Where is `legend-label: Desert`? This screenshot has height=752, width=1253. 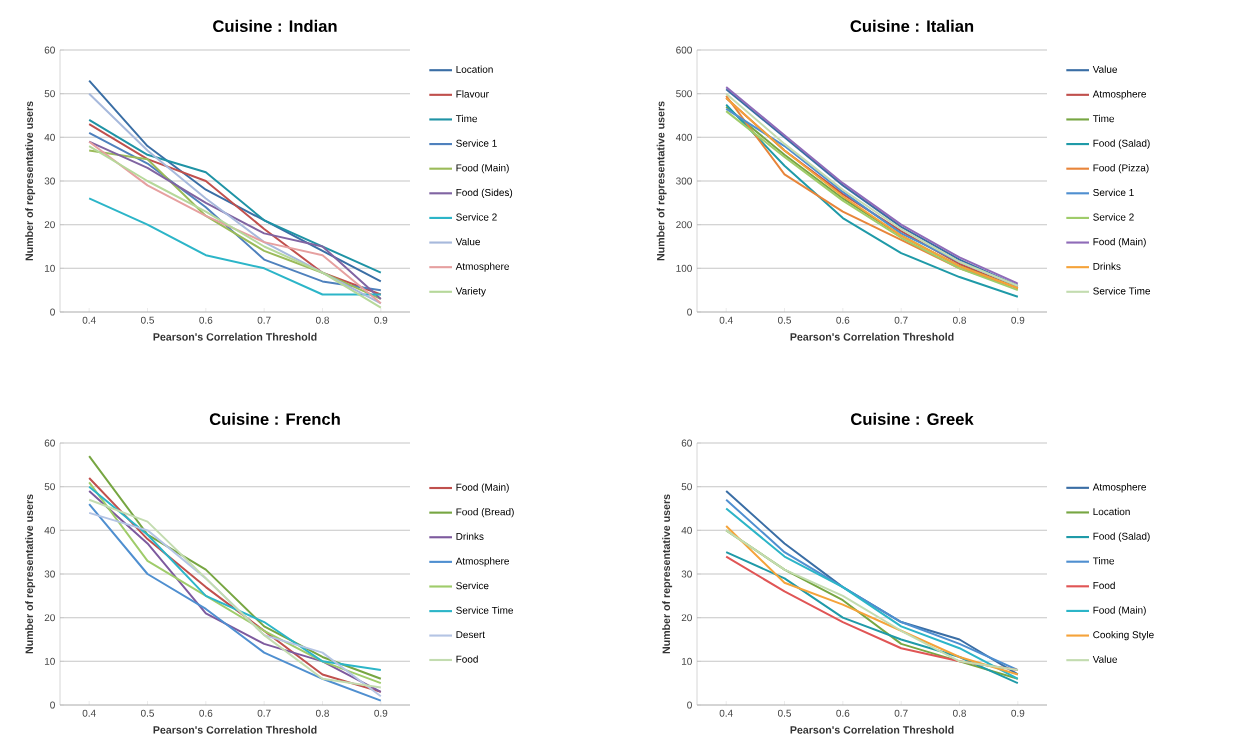 legend-label: Desert is located at coordinates (470, 635).